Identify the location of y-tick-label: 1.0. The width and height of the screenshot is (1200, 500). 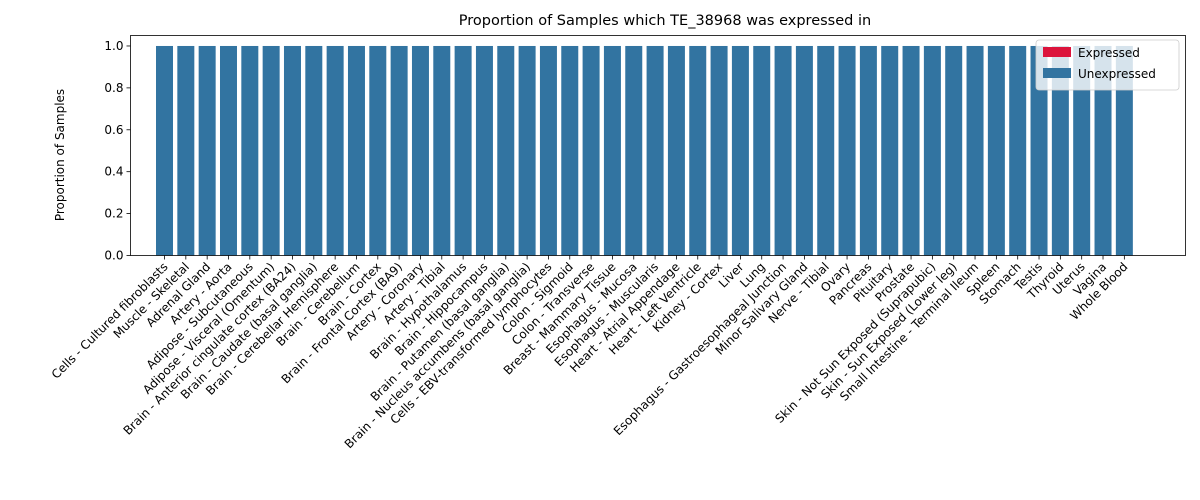
(113, 46).